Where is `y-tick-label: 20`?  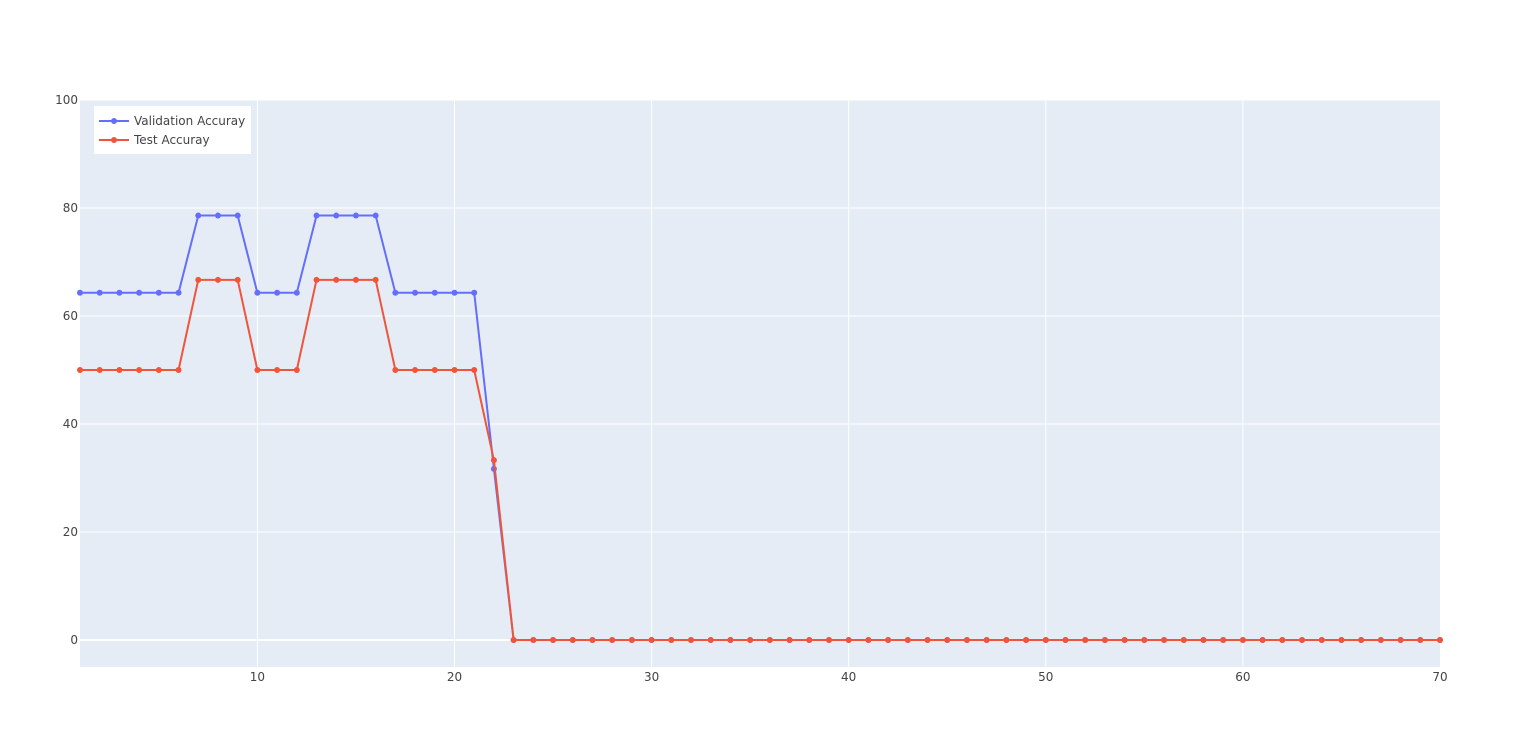
y-tick-label: 20 is located at coordinates (70, 532).